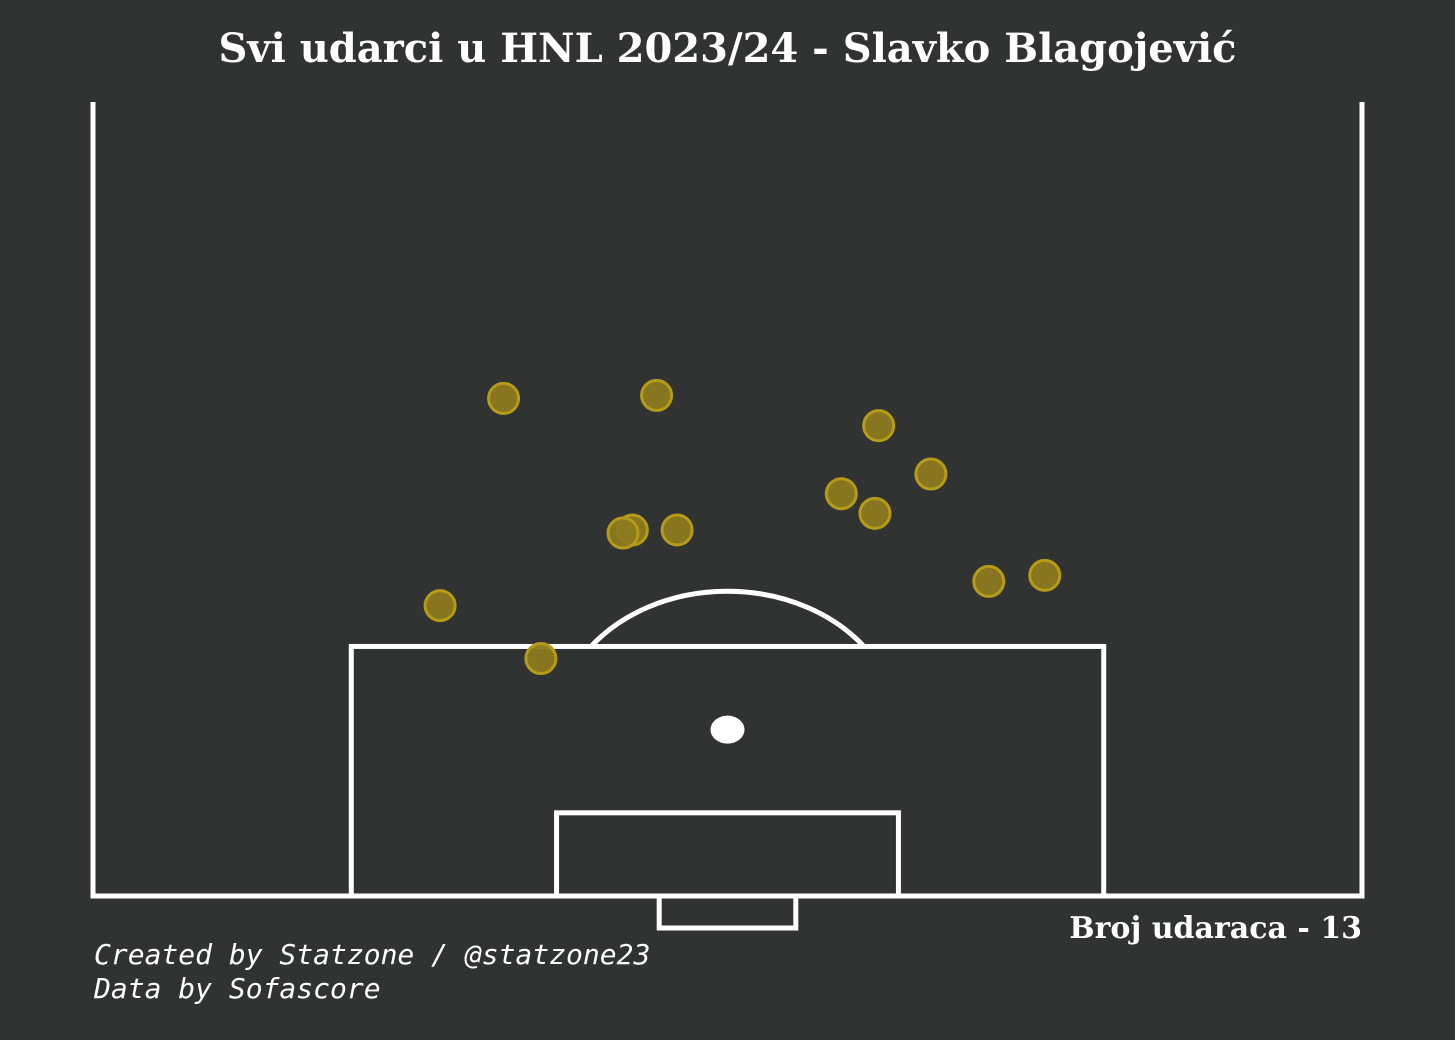 This screenshot has height=1040, width=1455. What do you see at coordinates (727, 729) in the screenshot?
I see `penalty-spot` at bounding box center [727, 729].